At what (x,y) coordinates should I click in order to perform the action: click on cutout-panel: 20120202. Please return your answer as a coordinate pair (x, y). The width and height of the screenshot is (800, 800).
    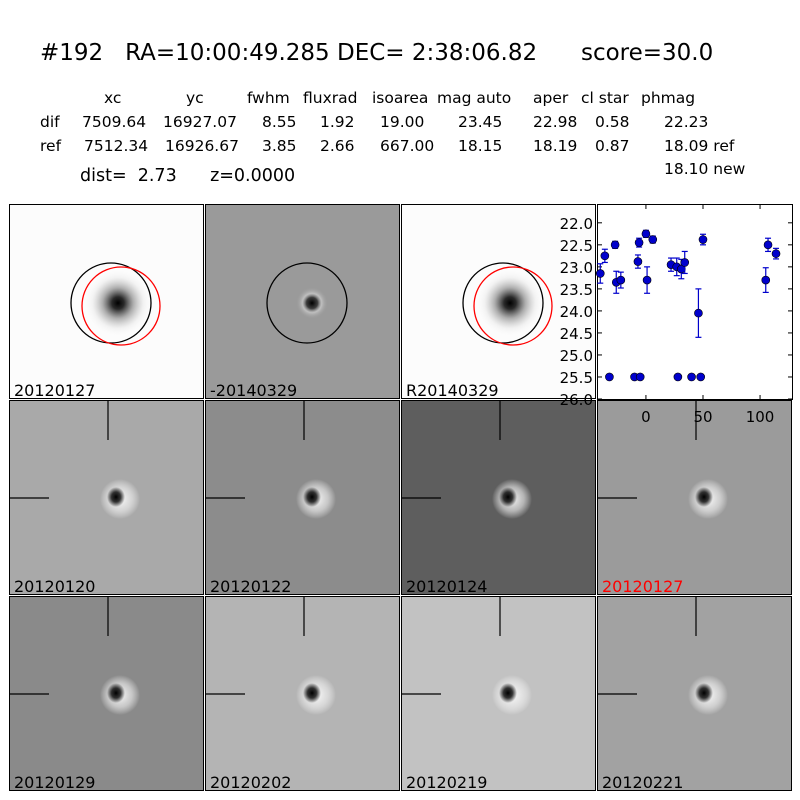
    Looking at the image, I should click on (302, 693).